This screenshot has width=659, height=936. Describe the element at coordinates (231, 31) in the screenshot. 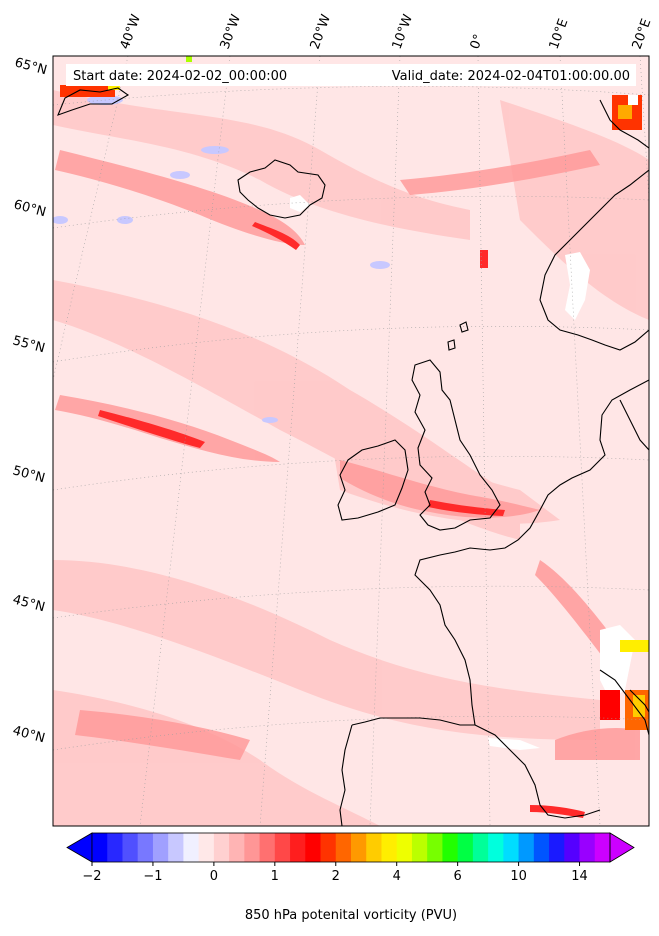

I see `lon-label: 30°W` at that location.